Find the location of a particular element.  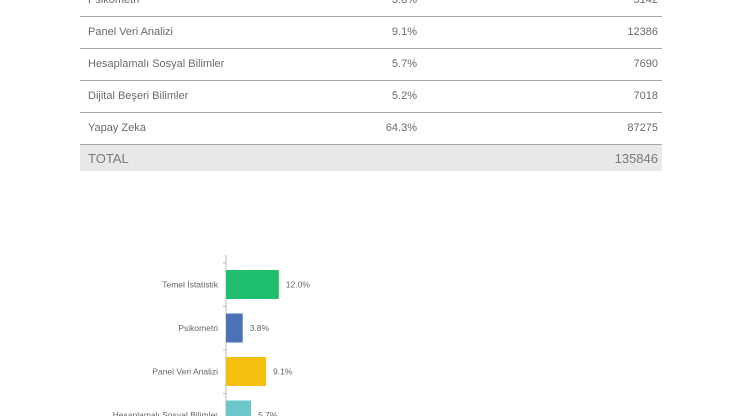

row-name: Dijital Beşeri Bilimler is located at coordinates (138, 96).